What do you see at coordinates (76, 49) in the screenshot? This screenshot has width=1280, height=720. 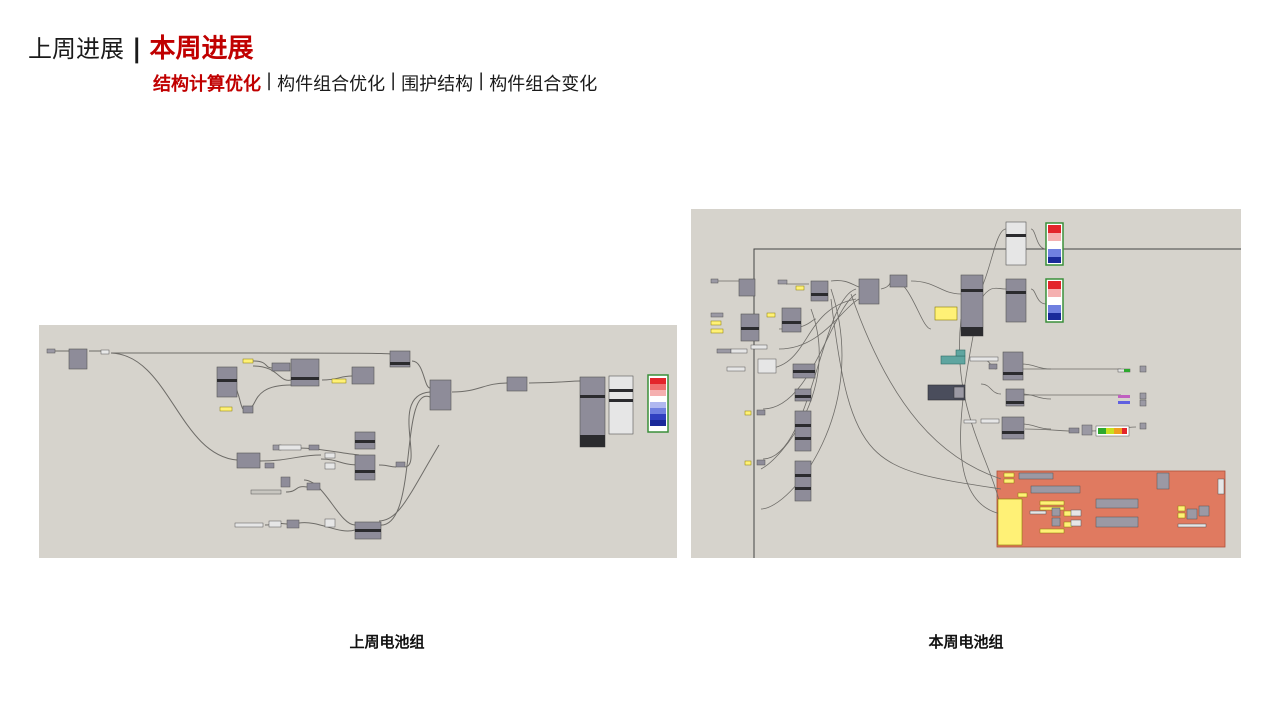 I see `prev-week-title: 上周进展` at bounding box center [76, 49].